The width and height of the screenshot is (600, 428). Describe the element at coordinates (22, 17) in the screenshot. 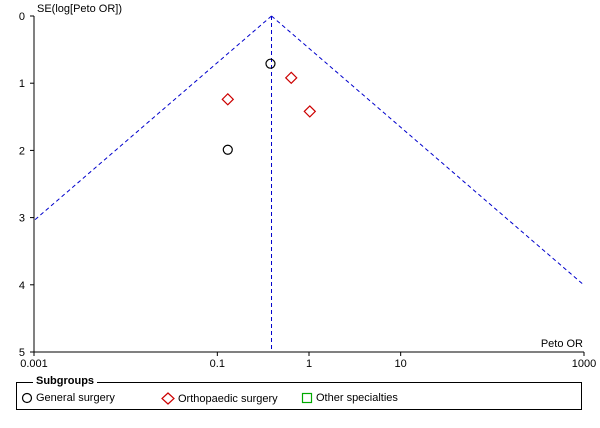

I see `y-tick-label: 0` at that location.